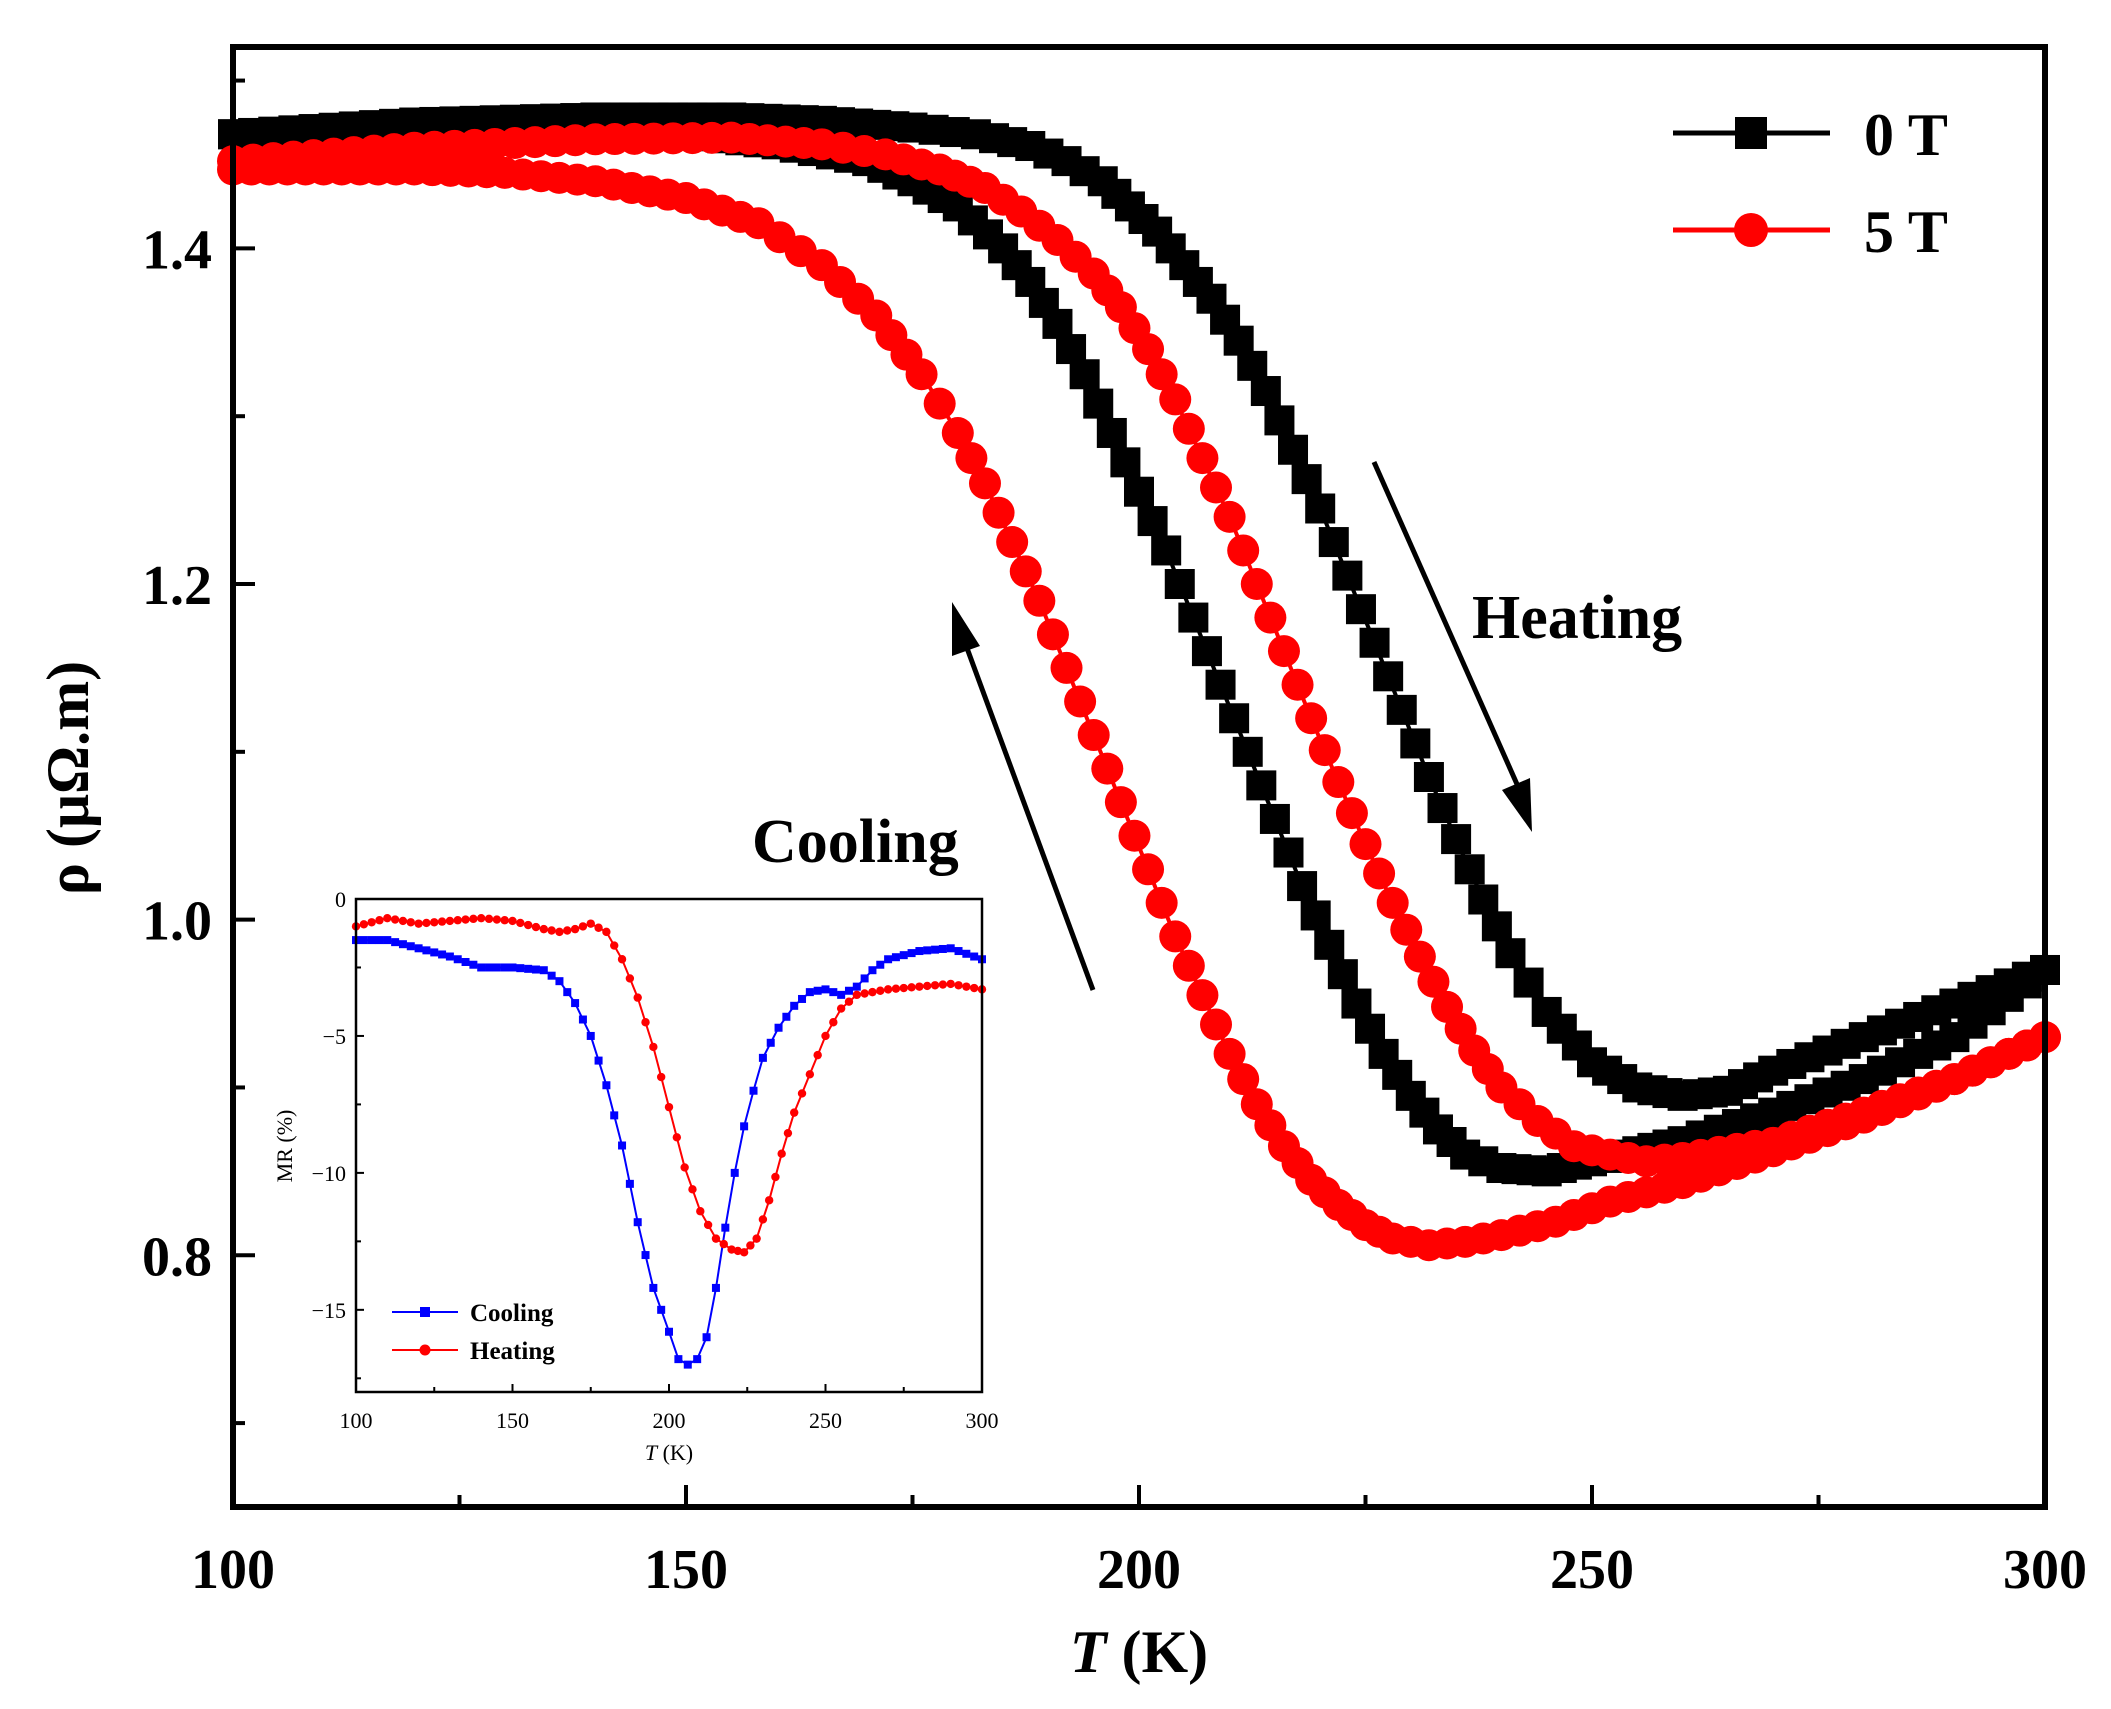 The width and height of the screenshot is (2111, 1709). I want to click on heating-label: Heating, so click(1577, 618).